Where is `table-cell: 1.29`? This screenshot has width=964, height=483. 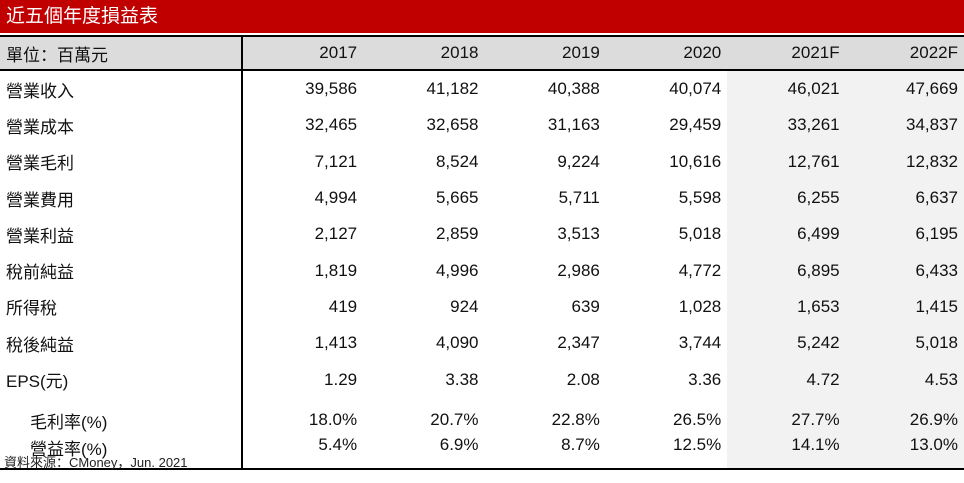 table-cell: 1.29 is located at coordinates (341, 379).